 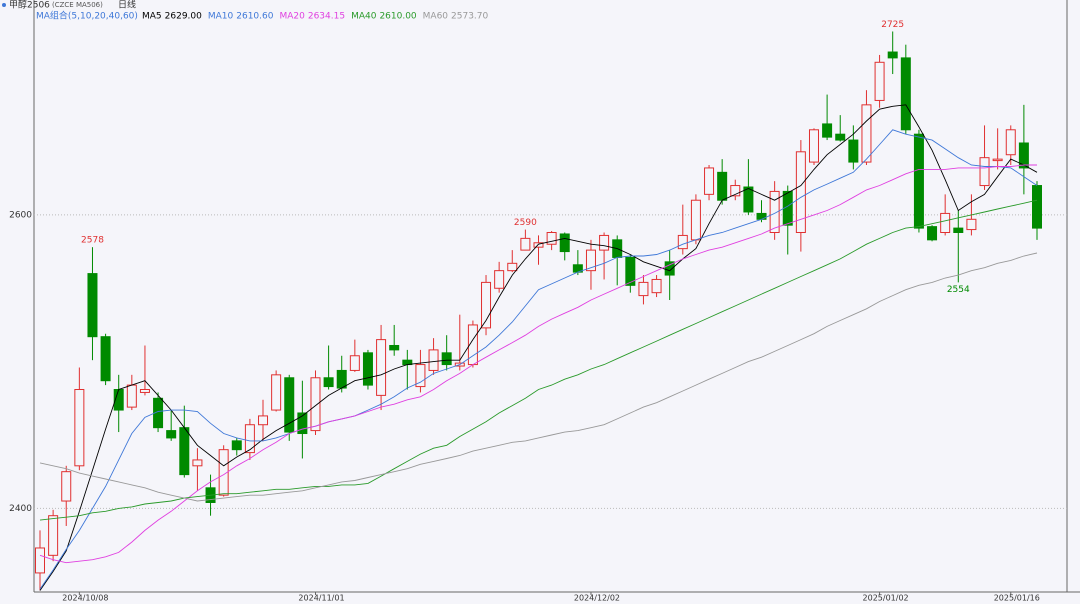 What do you see at coordinates (20, 509) in the screenshot?
I see `y-tick-label: 2400` at bounding box center [20, 509].